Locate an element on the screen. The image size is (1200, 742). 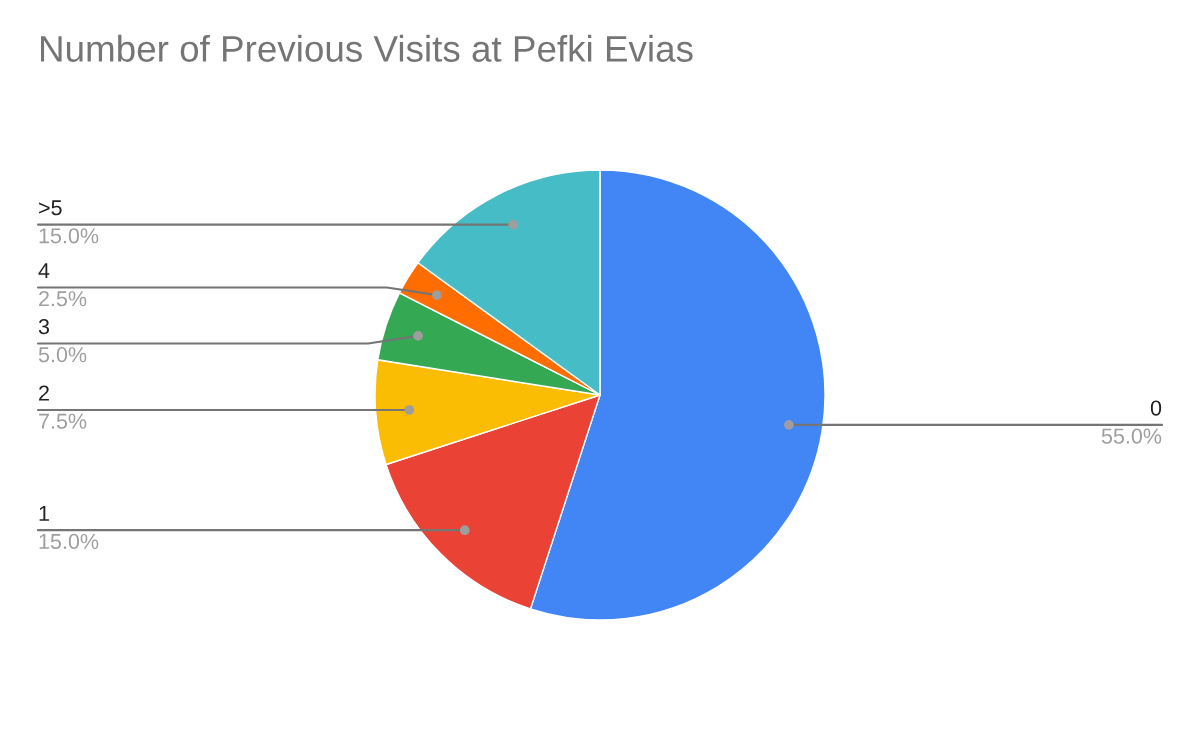
data-label: 5.0% is located at coordinates (62, 355).